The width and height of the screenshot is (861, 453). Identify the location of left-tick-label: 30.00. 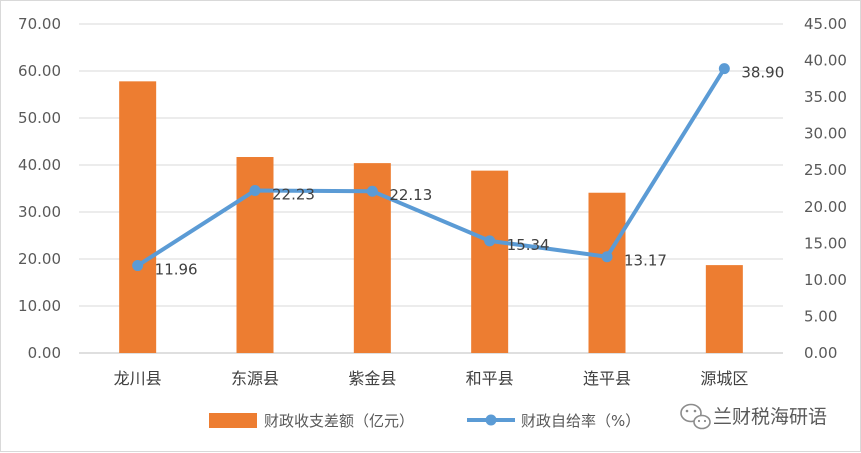
(39, 212).